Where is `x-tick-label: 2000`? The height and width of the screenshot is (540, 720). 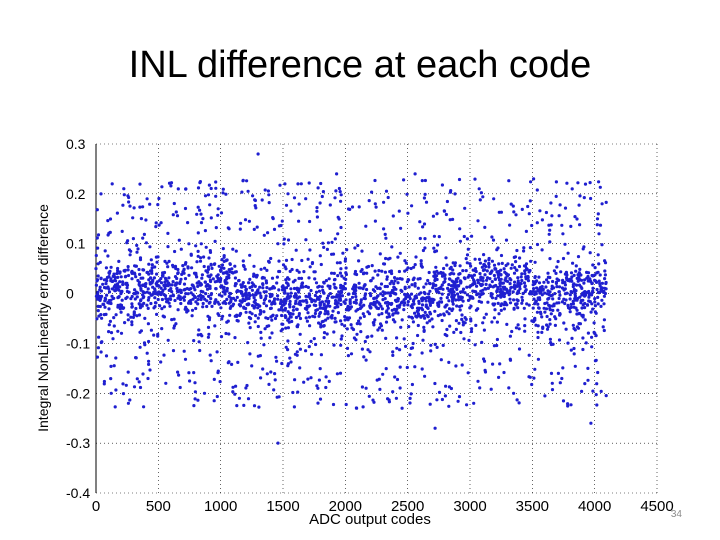 x-tick-label: 2000 is located at coordinates (345, 506).